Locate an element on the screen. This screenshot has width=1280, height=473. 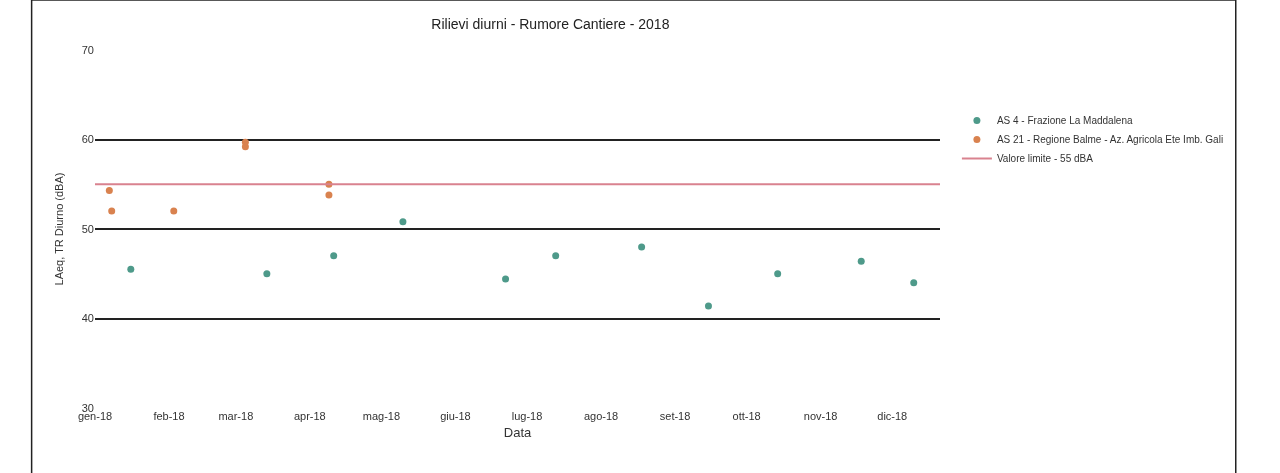
x-tick-label: apr-18 is located at coordinates (309, 416).